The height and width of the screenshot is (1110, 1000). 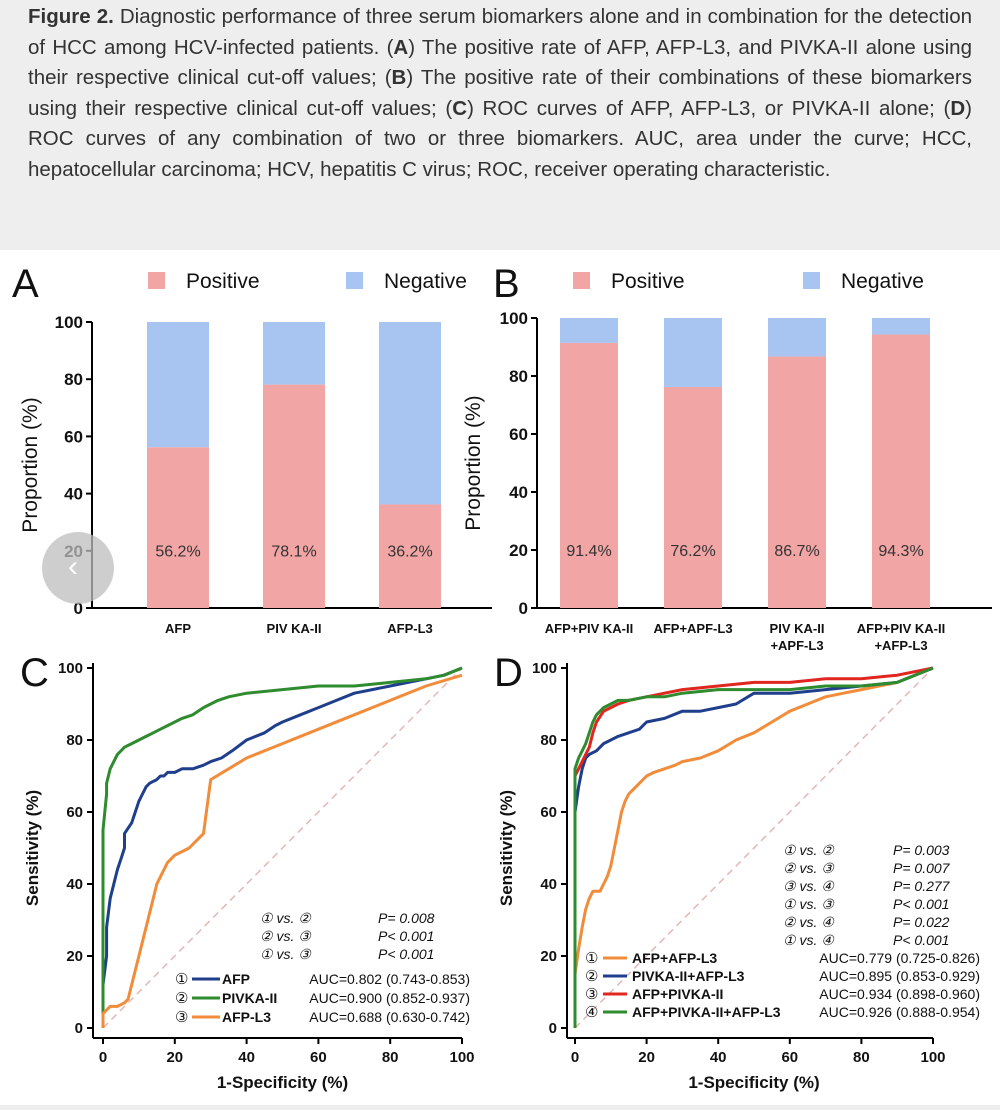 I want to click on x-tick-label: +AFP-L3, so click(x=900, y=645).